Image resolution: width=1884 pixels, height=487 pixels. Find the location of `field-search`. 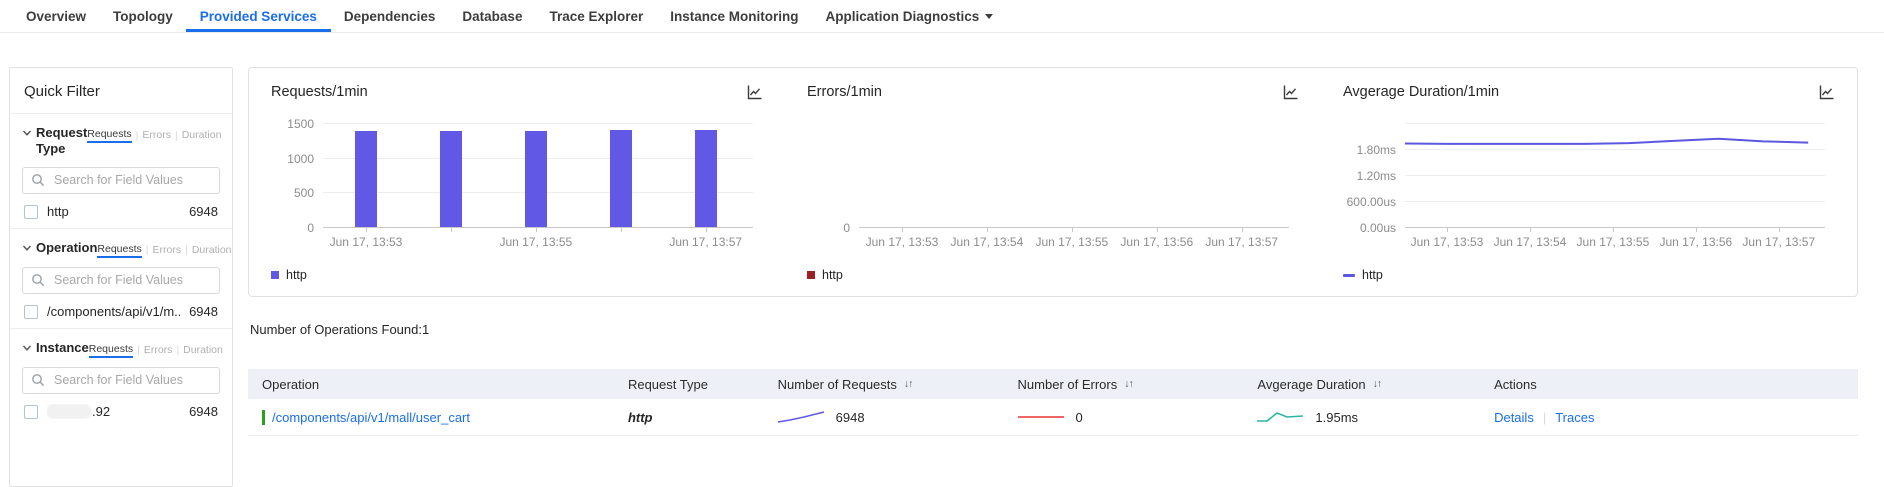

field-search is located at coordinates (121, 380).